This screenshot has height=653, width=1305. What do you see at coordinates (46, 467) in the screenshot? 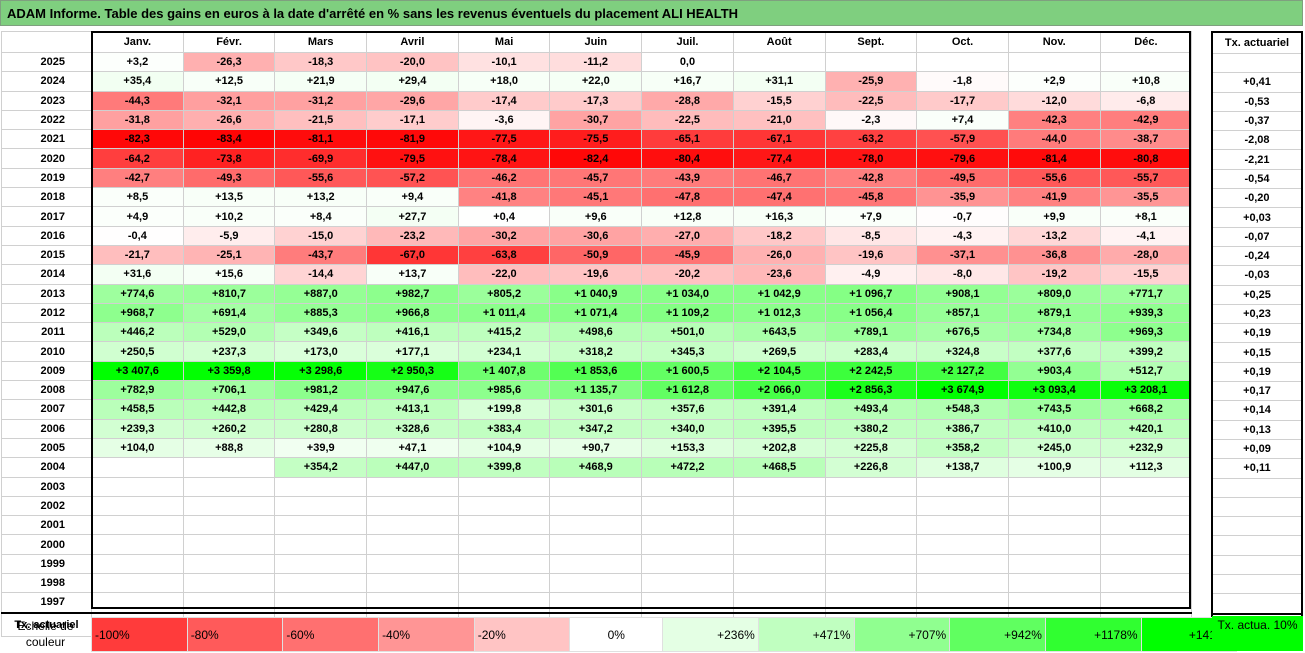
I see `year-label: 2004` at bounding box center [46, 467].